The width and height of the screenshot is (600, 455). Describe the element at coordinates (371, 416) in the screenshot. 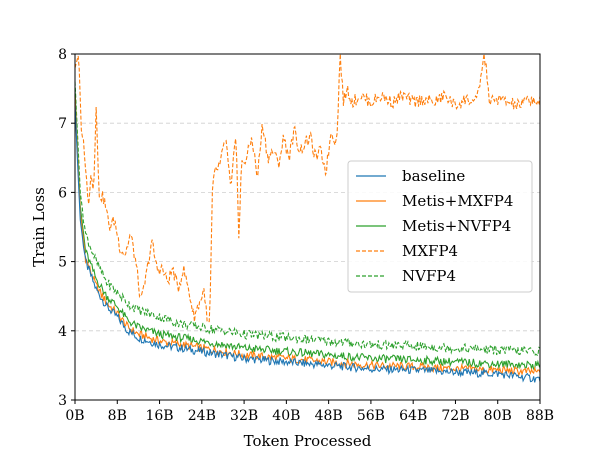

I see `x-tick-label: 56B` at that location.